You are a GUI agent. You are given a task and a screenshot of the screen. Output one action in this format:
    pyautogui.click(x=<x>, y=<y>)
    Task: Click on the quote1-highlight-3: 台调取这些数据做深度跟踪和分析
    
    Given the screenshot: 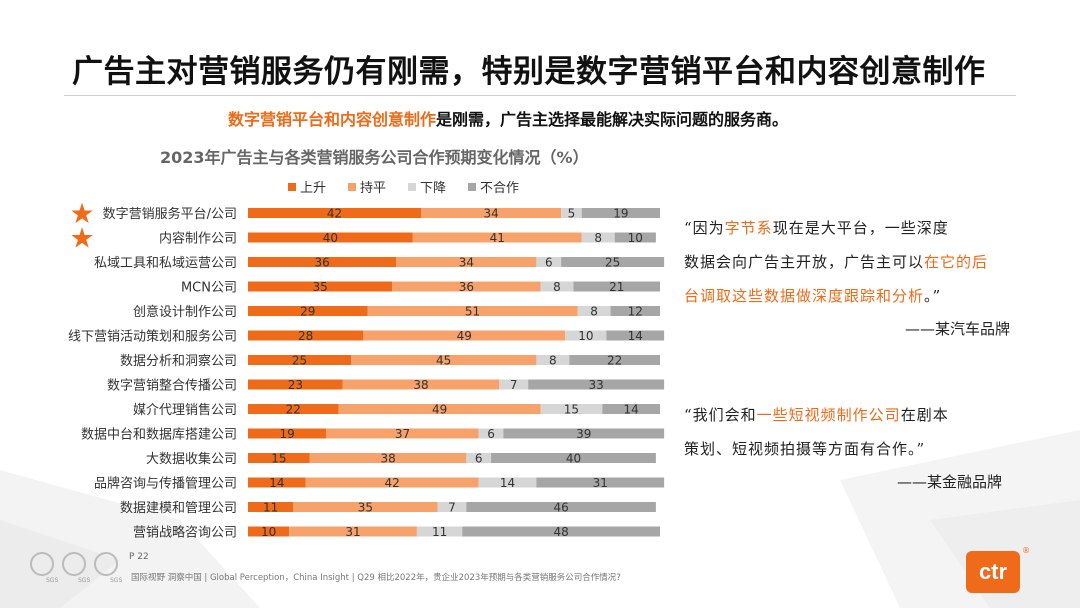 What is the action you would take?
    pyautogui.click(x=804, y=296)
    